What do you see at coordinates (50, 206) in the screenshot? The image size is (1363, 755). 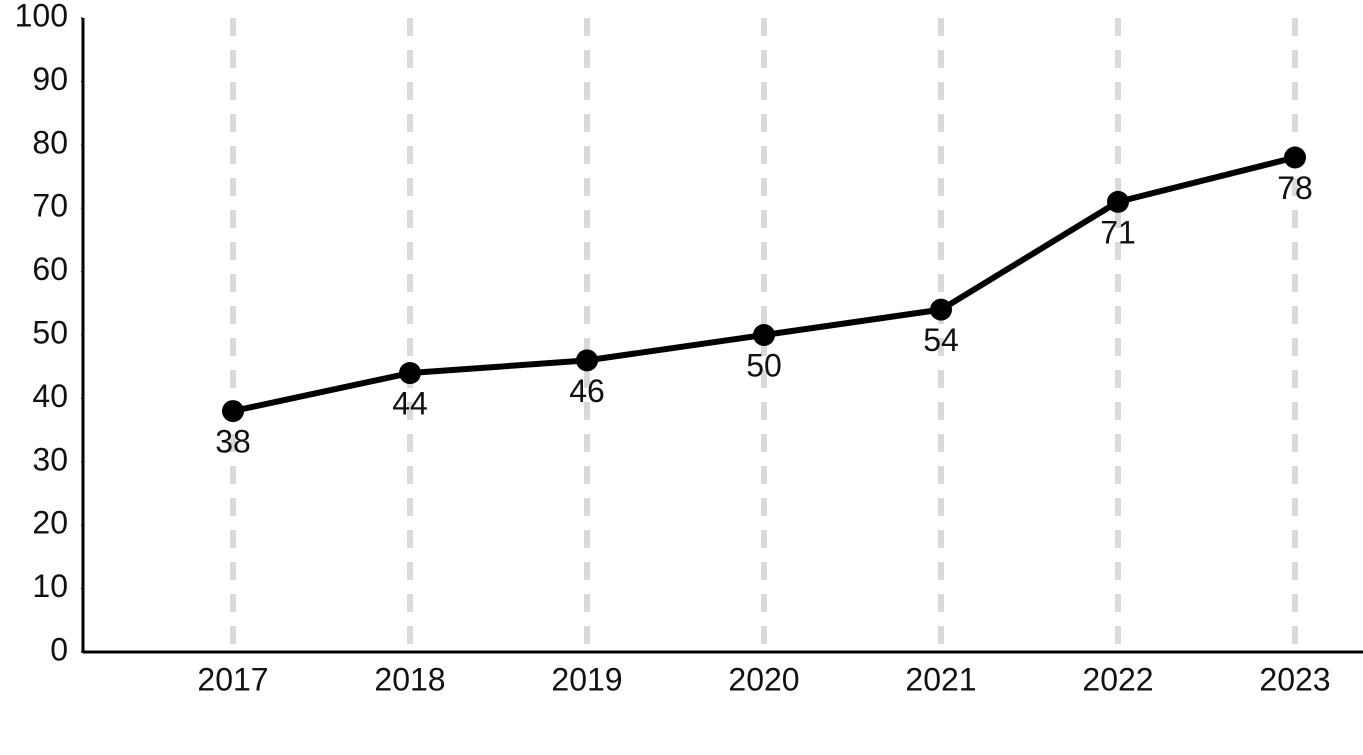 I see `y-tick-label: 70` at bounding box center [50, 206].